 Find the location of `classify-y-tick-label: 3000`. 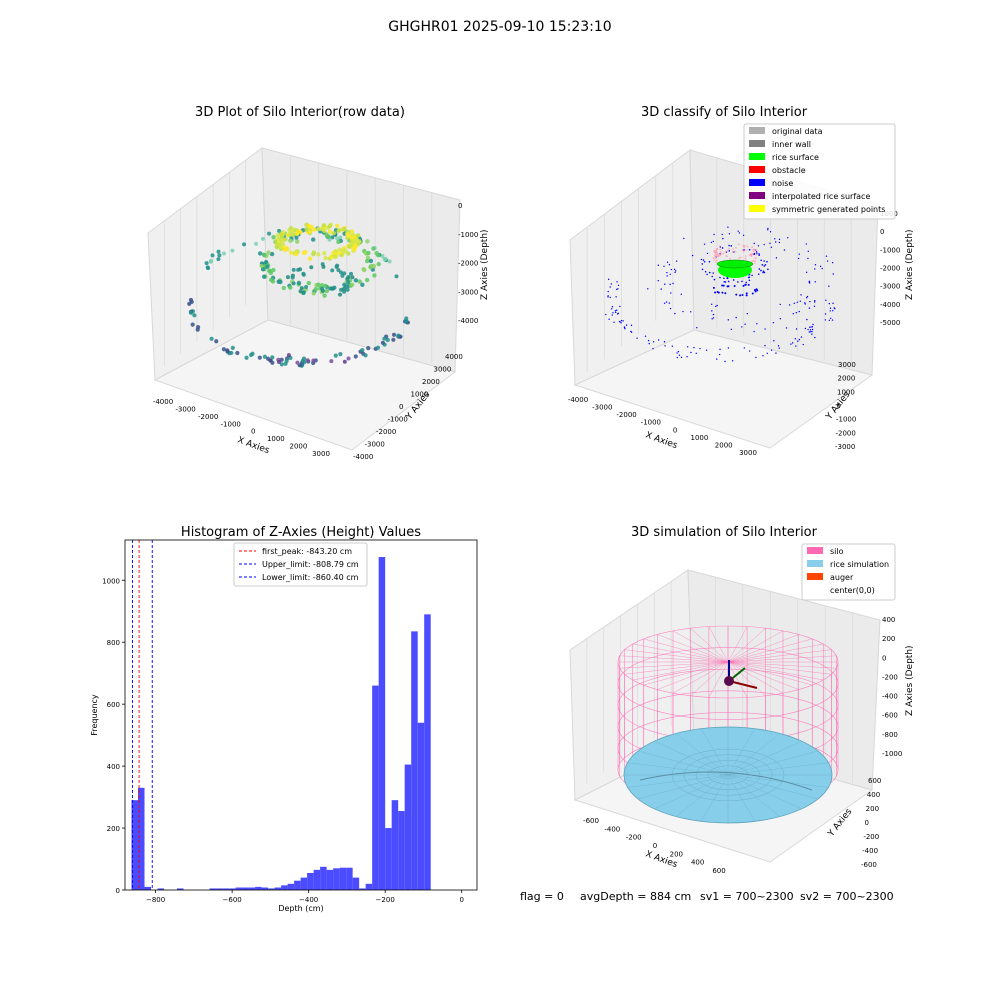

classify-y-tick-label: 3000 is located at coordinates (847, 365).